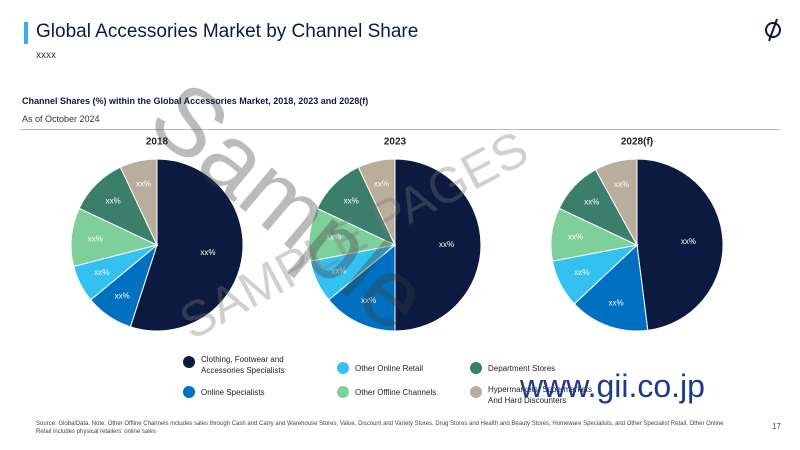  Describe the element at coordinates (26, 33) in the screenshot. I see `title-accent` at that location.